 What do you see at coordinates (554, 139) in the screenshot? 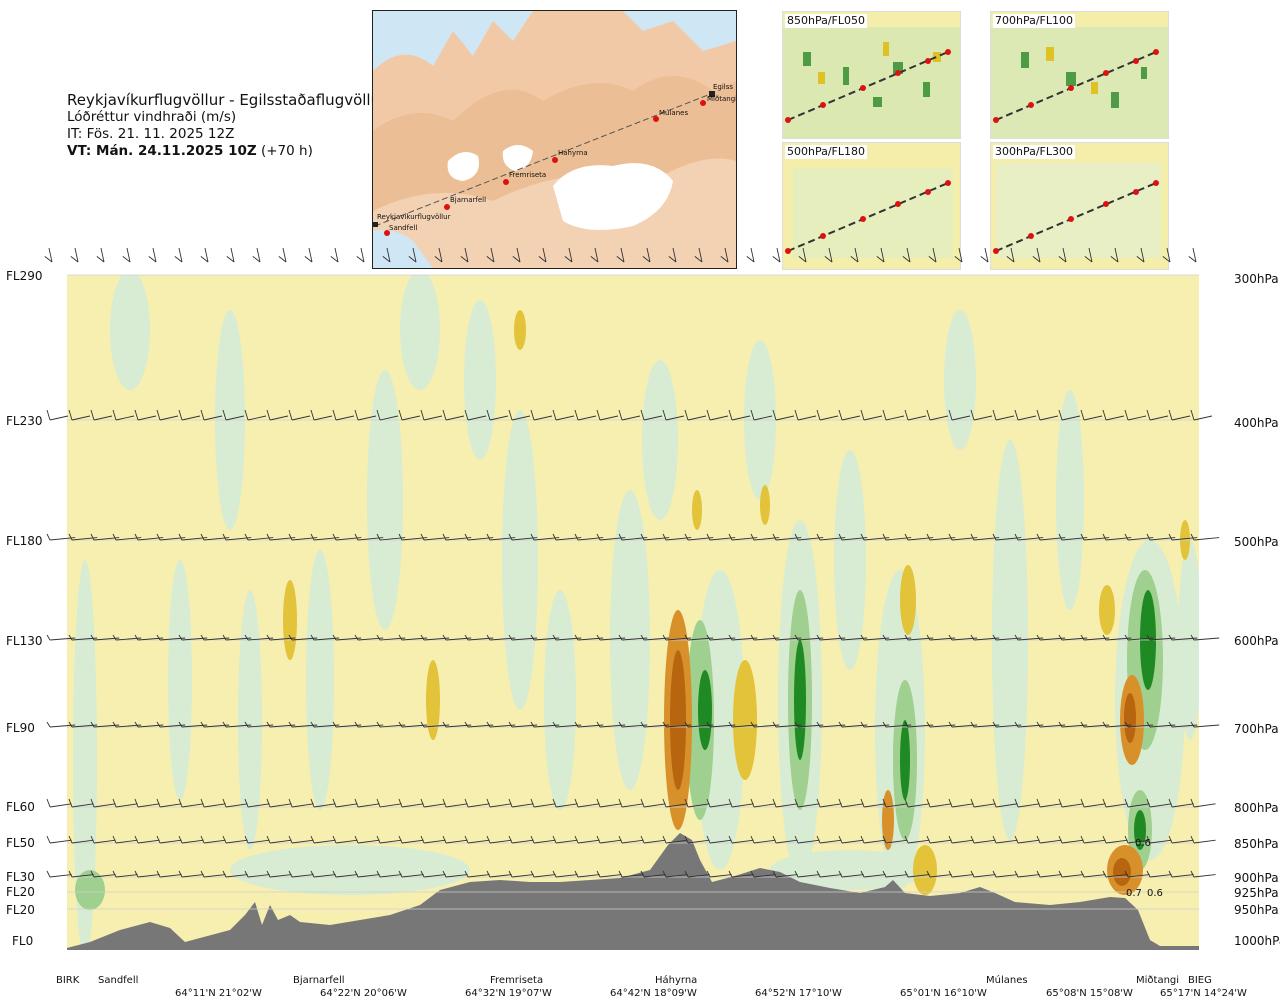
I see `route-map-svg` at bounding box center [554, 139].